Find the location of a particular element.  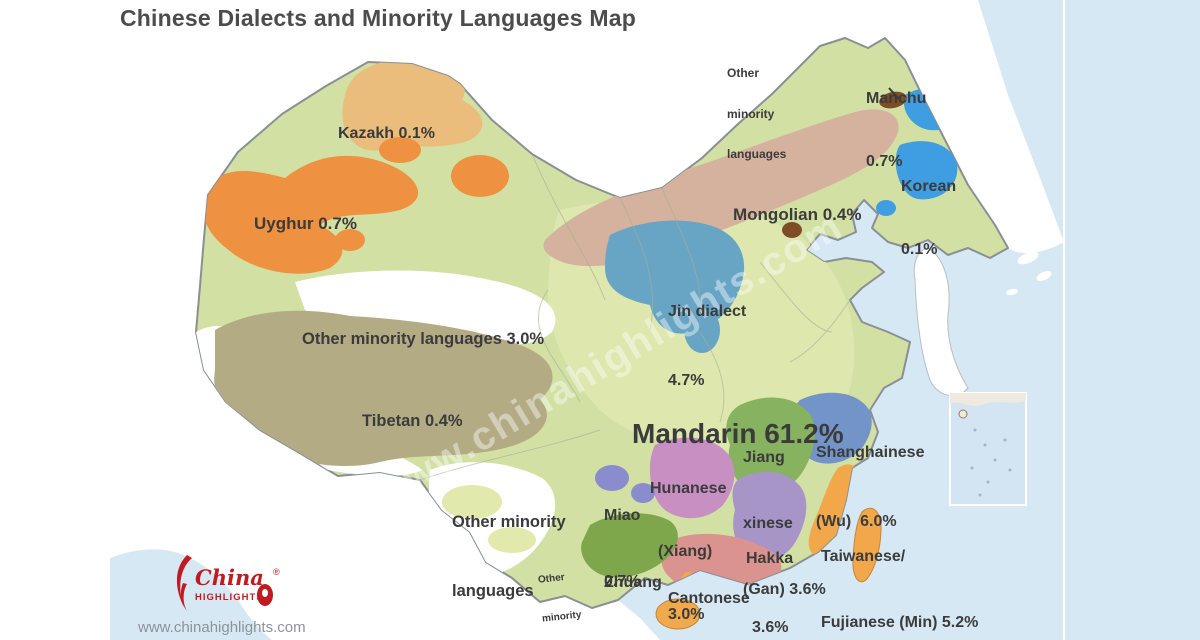

region-miao is located at coordinates (625, 484).